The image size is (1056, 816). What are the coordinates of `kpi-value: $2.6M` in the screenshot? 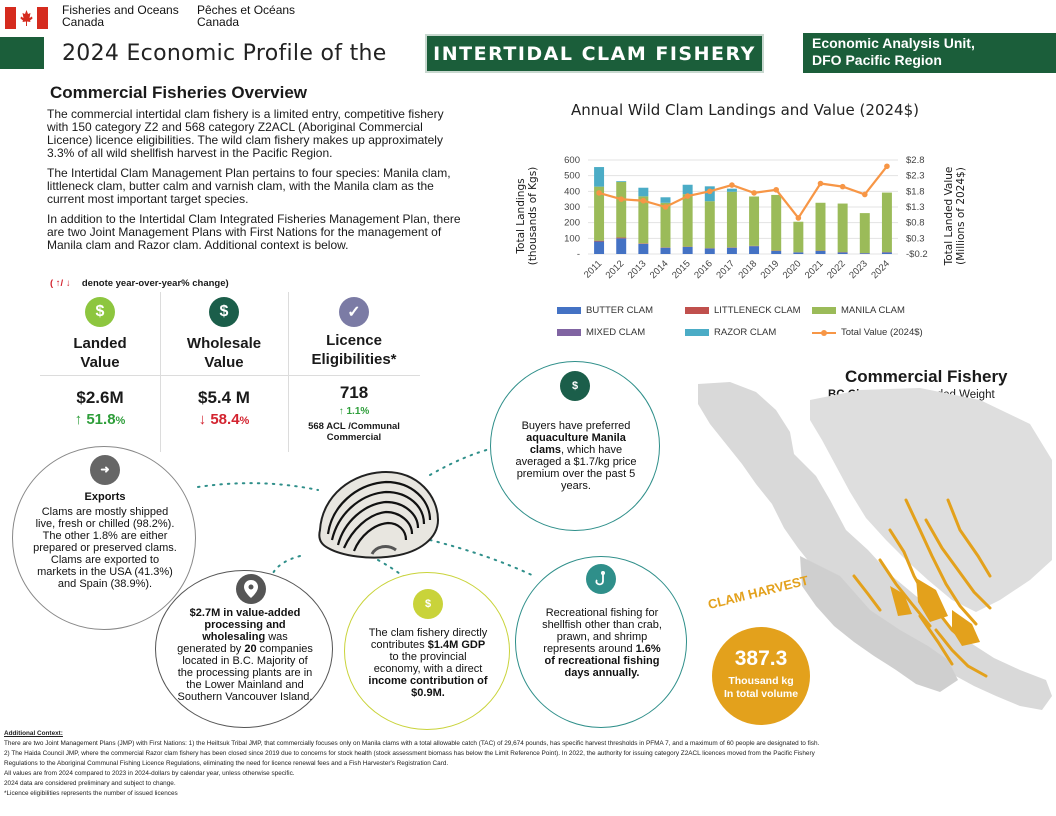 It's located at (100, 397).